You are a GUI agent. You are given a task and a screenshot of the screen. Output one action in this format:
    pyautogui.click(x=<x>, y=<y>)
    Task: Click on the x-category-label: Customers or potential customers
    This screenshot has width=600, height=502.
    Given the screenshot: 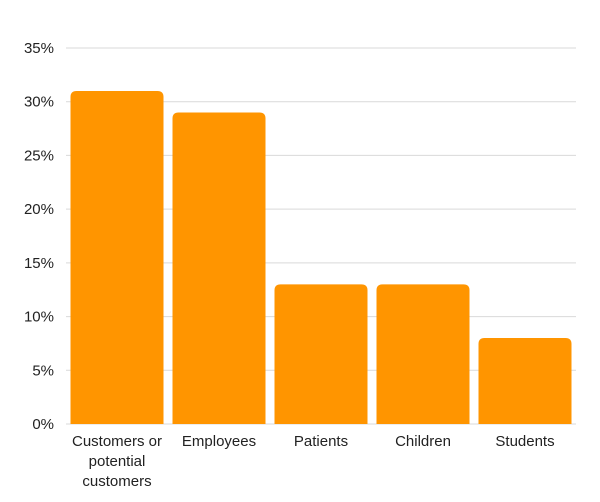 What is the action you would take?
    pyautogui.click(x=117, y=461)
    